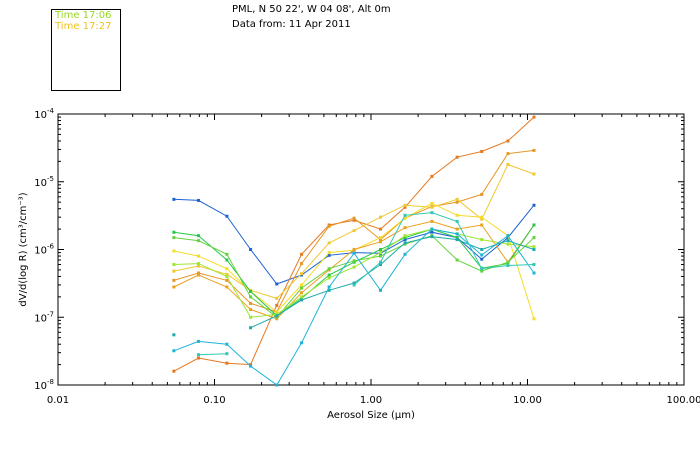  I want to click on legend-item-2: Time 17:27, so click(83, 26).